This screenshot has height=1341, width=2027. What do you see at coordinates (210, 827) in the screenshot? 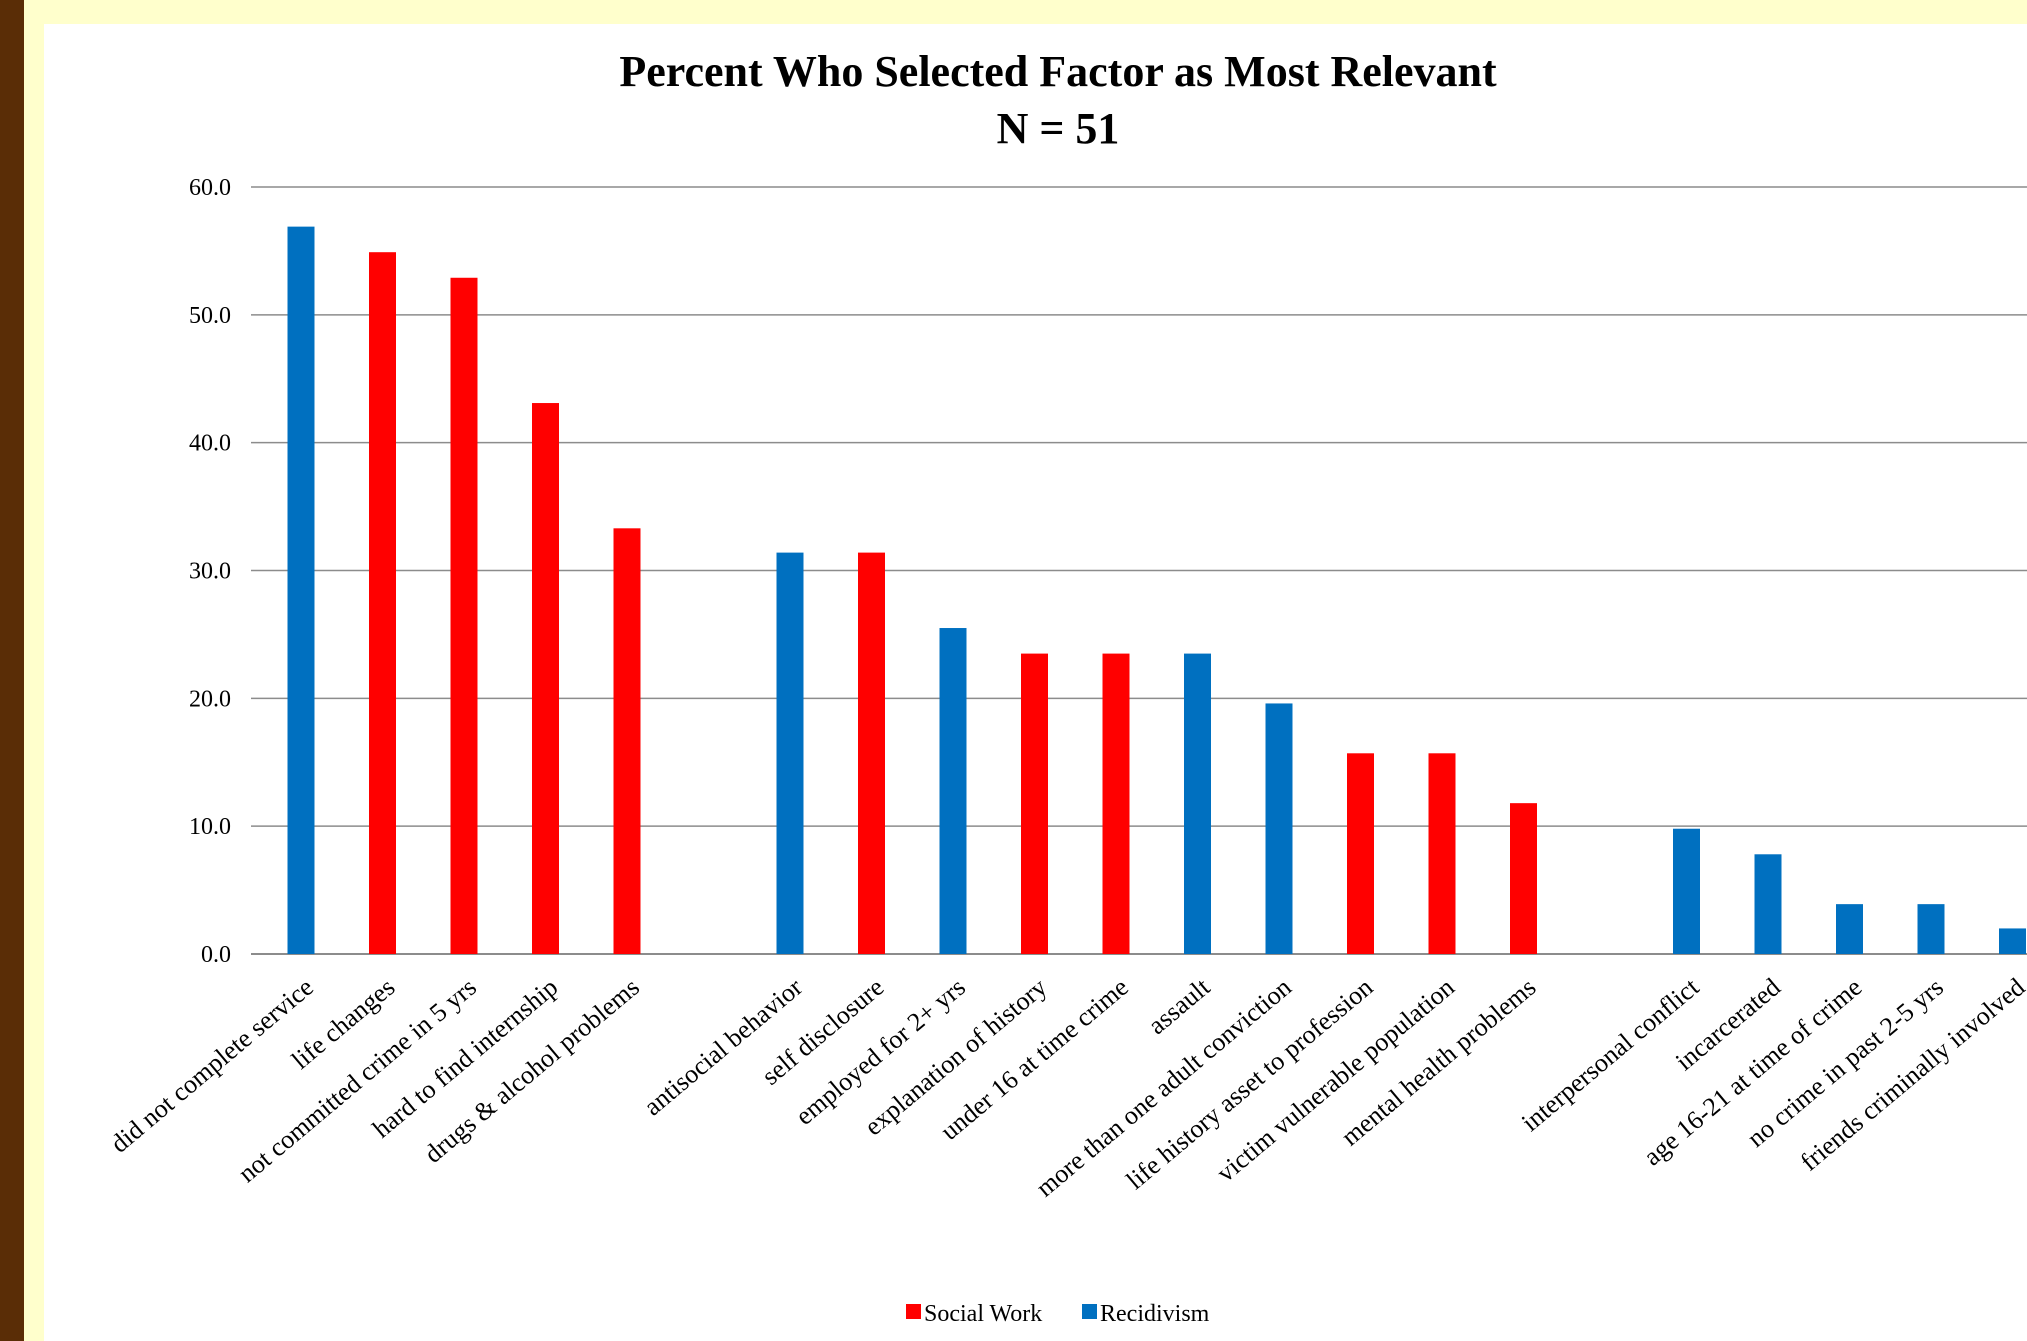
I see `y-tick-label: 10.0` at bounding box center [210, 827].